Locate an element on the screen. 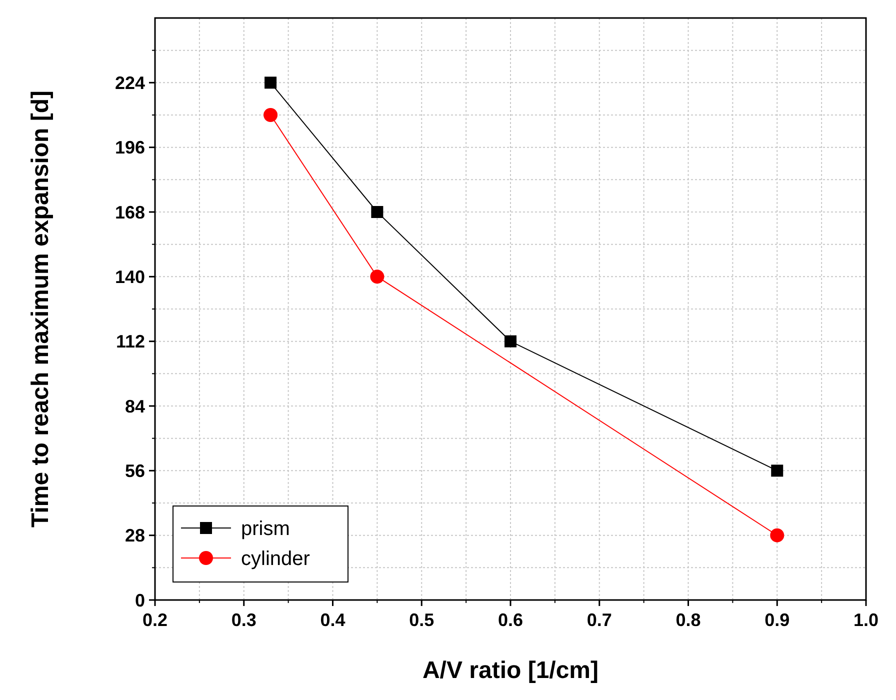  x-tick-label: 0.3 is located at coordinates (243, 620).